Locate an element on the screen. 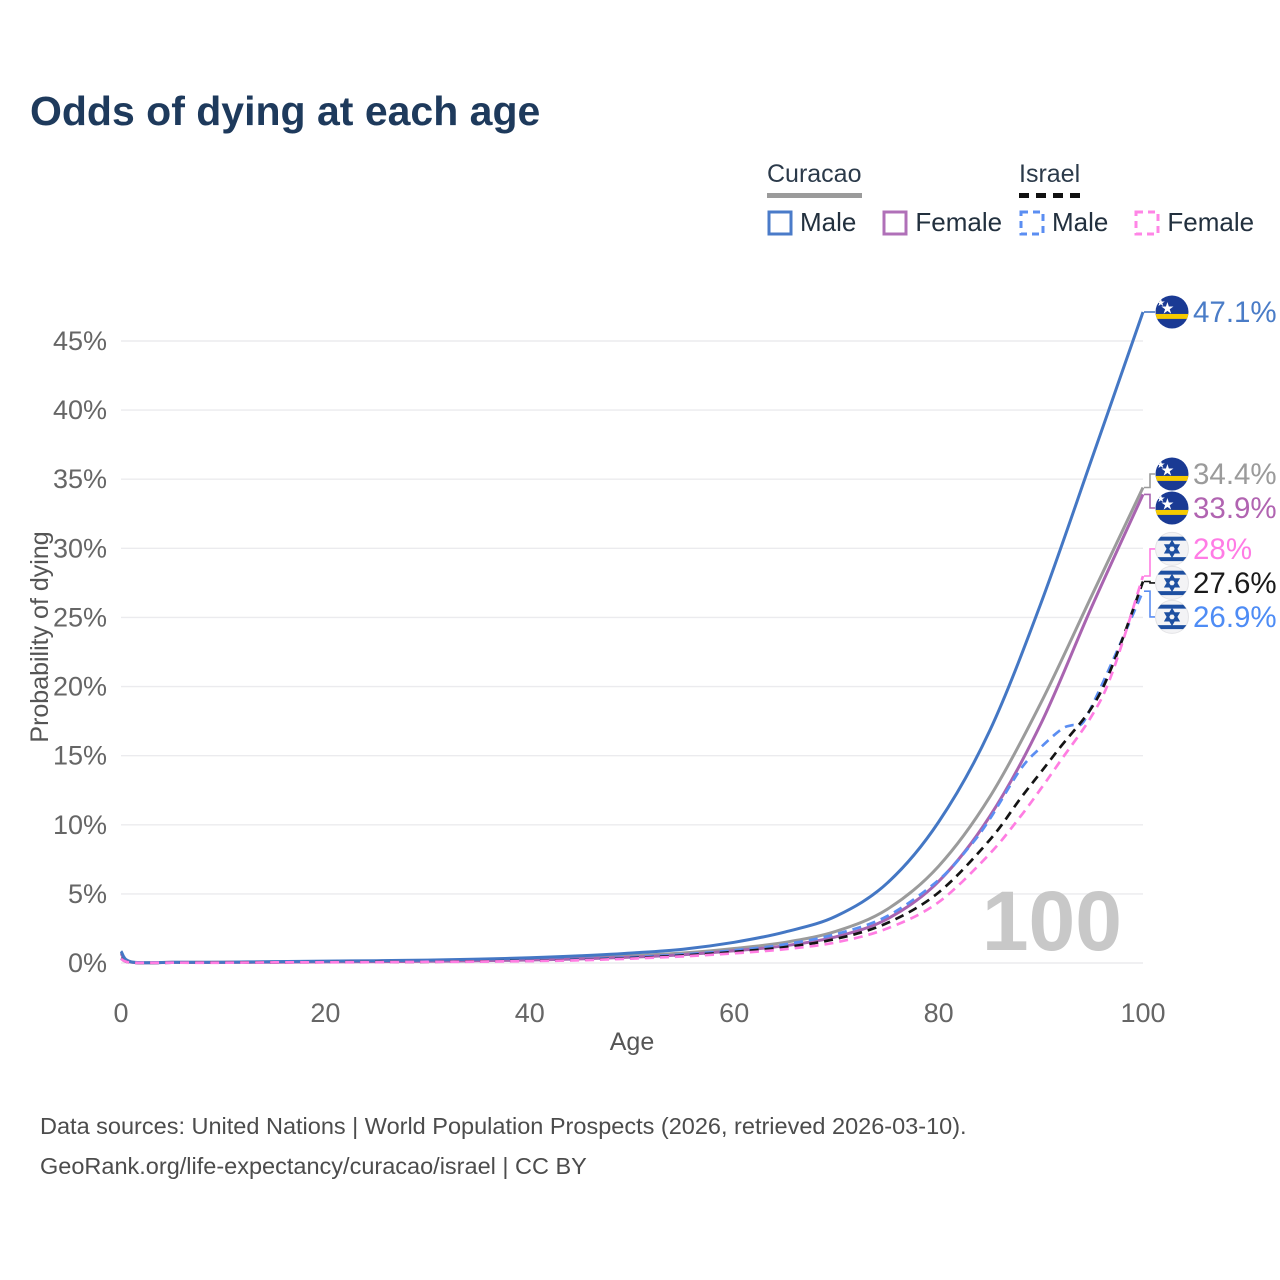 Image resolution: width=1280 pixels, height=1280 pixels. end-label-curacao-male: ★★ 47.1% is located at coordinates (1216, 312).